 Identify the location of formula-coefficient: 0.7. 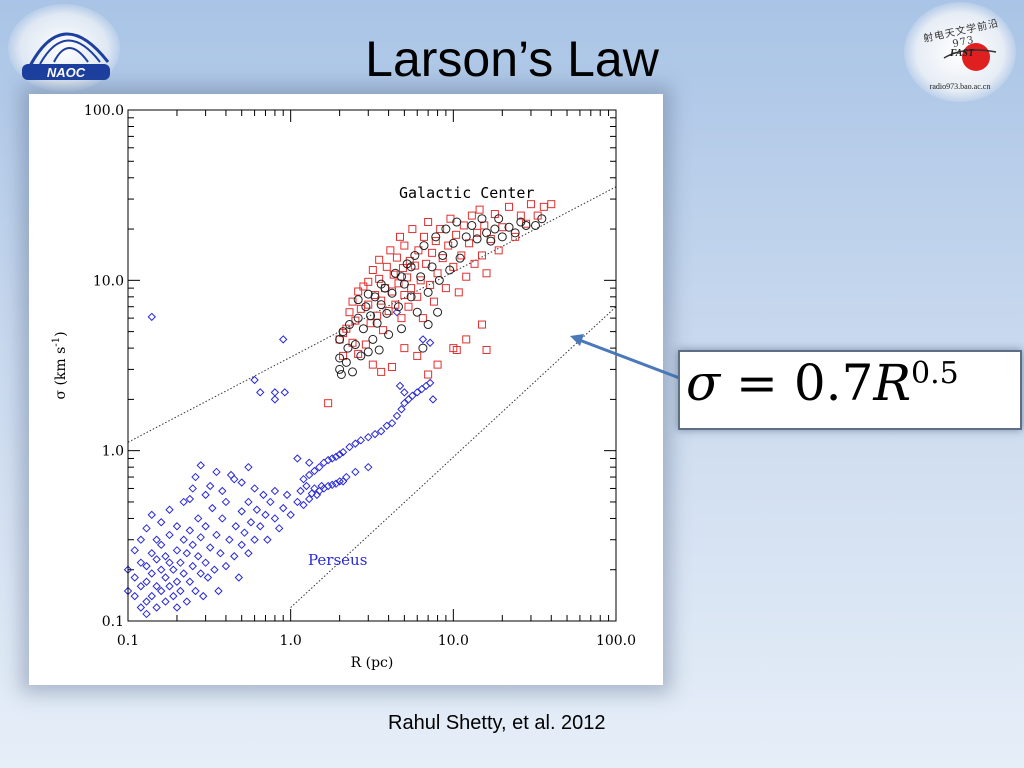
(833, 383).